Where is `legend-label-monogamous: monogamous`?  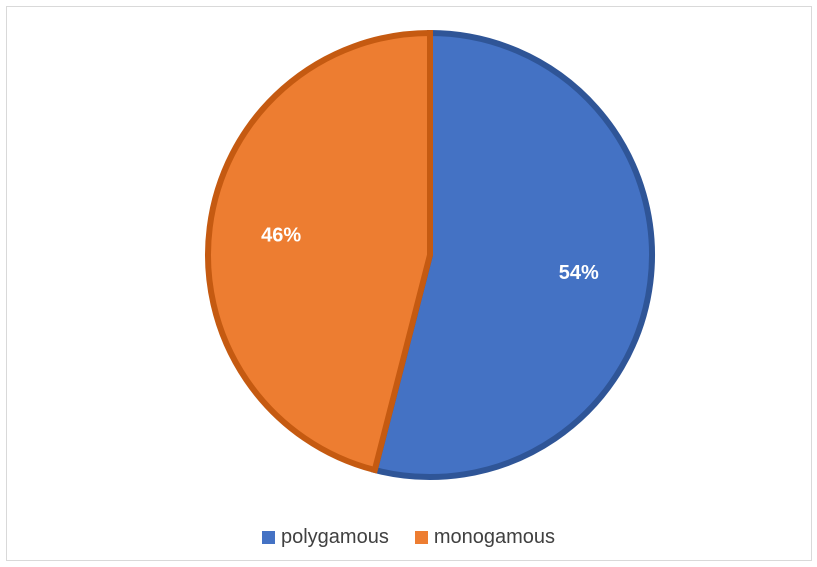 legend-label-monogamous: monogamous is located at coordinates (494, 537).